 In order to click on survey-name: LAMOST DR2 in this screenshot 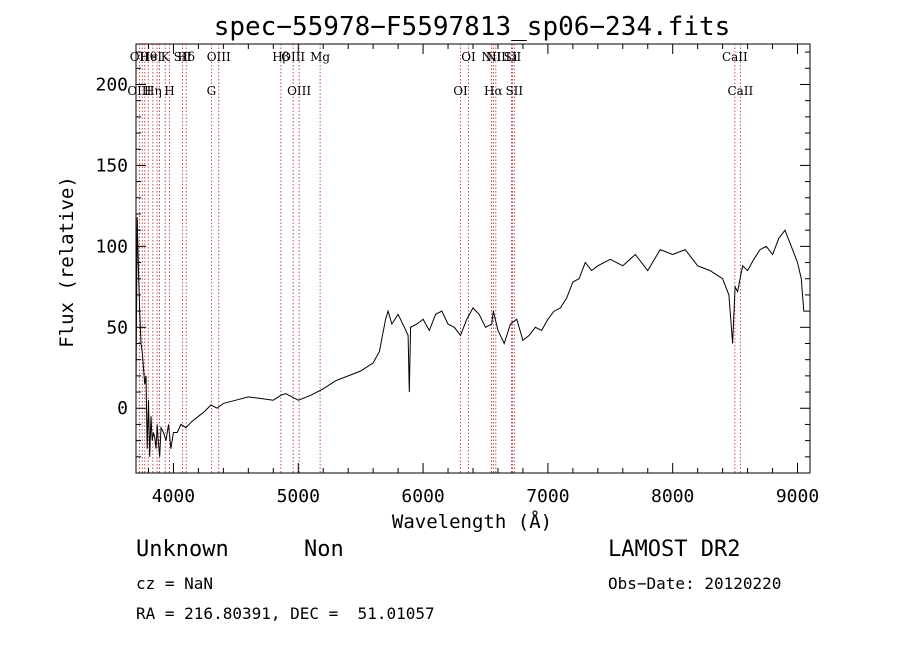, I will do `click(674, 549)`.